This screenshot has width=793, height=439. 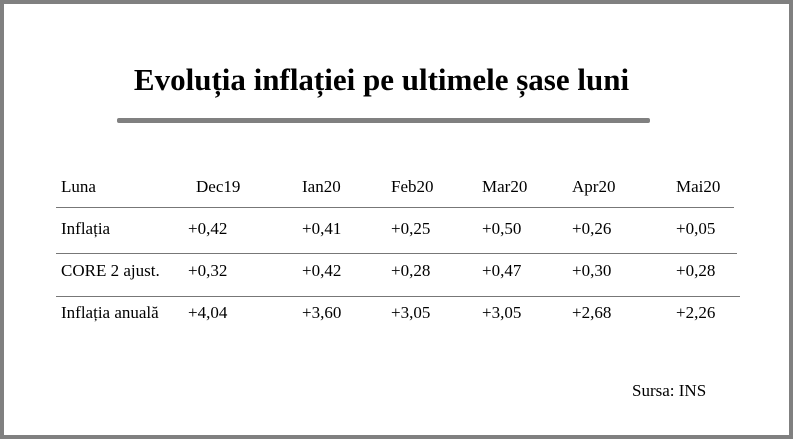 What do you see at coordinates (110, 312) in the screenshot?
I see `row-label: Inflația anuală` at bounding box center [110, 312].